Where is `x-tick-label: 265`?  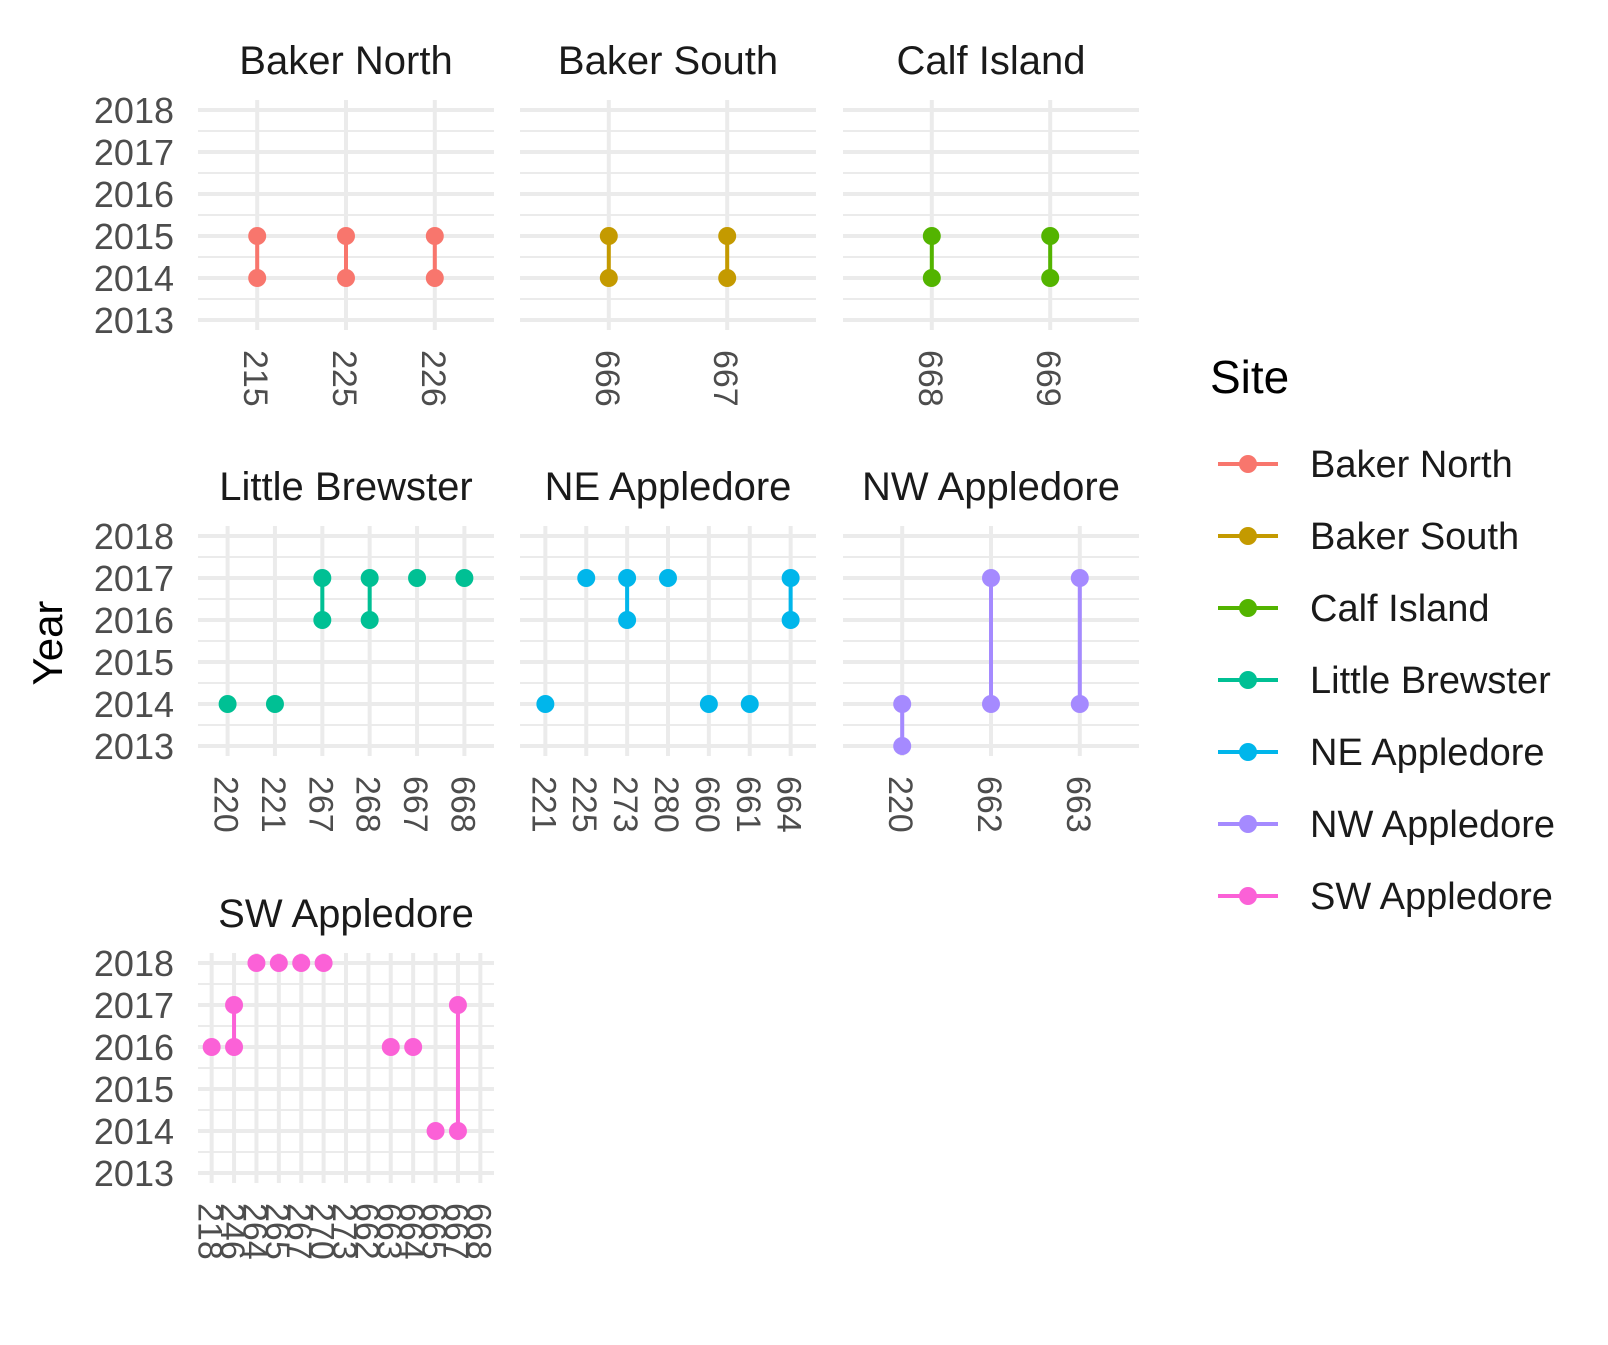
x-tick-label: 265 is located at coordinates (277, 1231).